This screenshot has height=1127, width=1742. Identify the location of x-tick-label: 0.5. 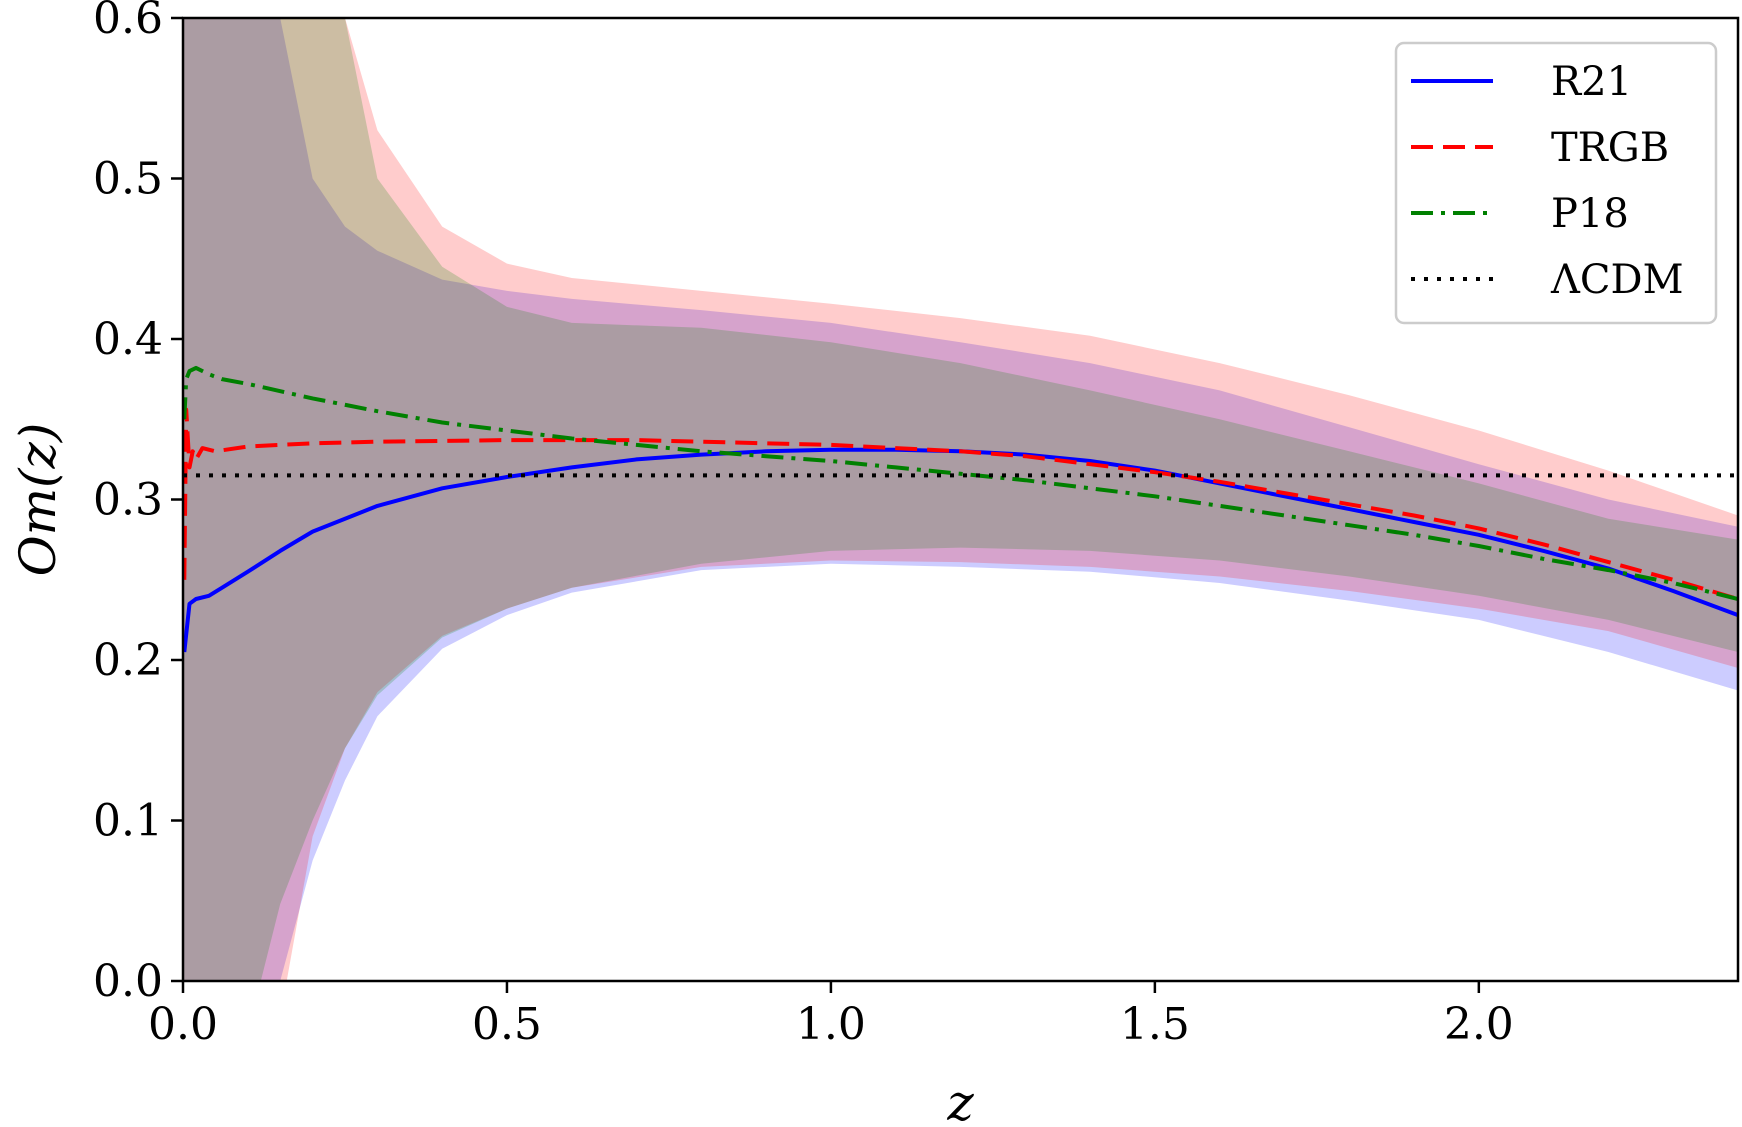
(507, 1024).